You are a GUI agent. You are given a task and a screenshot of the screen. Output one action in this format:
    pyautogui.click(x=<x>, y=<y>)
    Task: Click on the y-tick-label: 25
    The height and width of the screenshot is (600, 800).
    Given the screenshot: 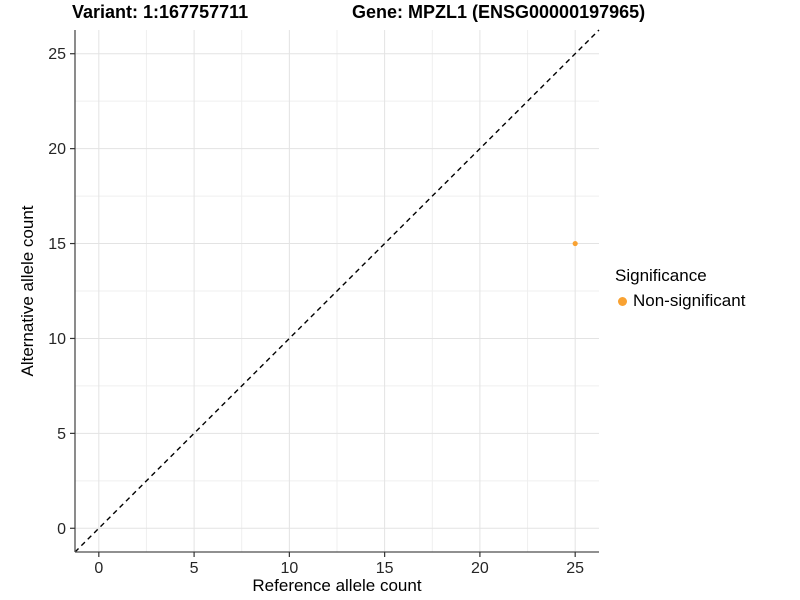 What is the action you would take?
    pyautogui.click(x=57, y=54)
    